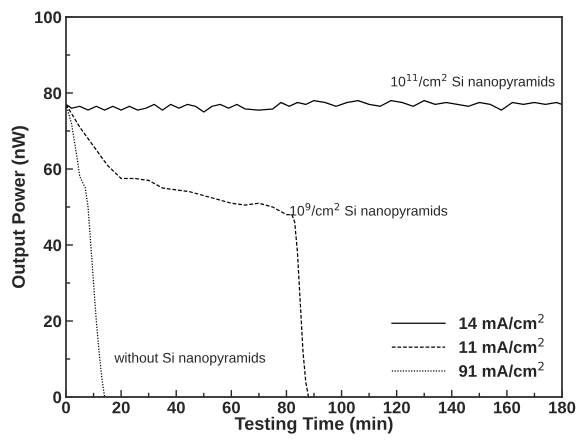 This screenshot has width=579, height=444. Describe the element at coordinates (231, 408) in the screenshot. I see `x-tick-label: 60` at that location.